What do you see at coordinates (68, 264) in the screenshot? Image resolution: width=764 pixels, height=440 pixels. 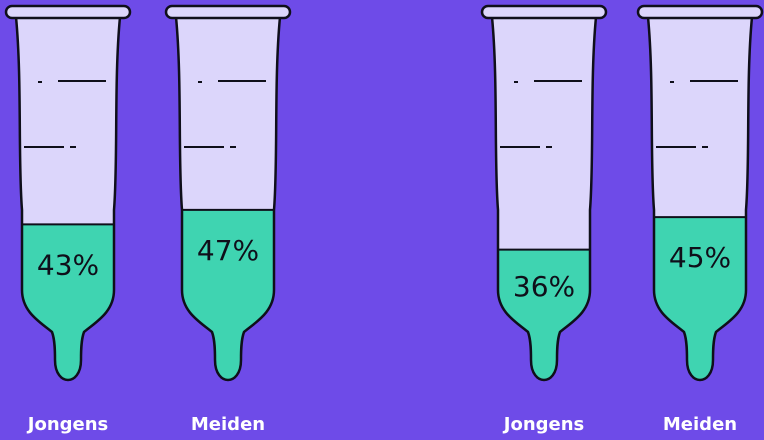 I see `value-label-0: 43%` at bounding box center [68, 264].